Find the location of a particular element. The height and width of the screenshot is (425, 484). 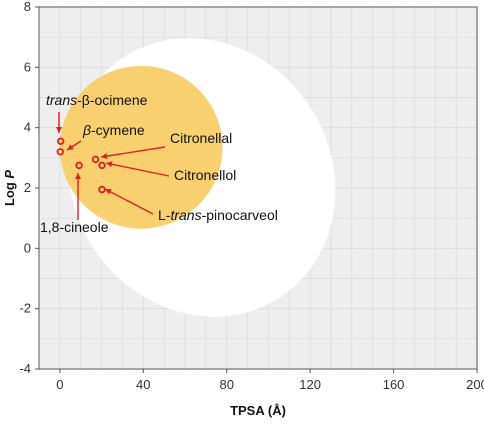

label-part: -pinocarveol is located at coordinates (240, 215).